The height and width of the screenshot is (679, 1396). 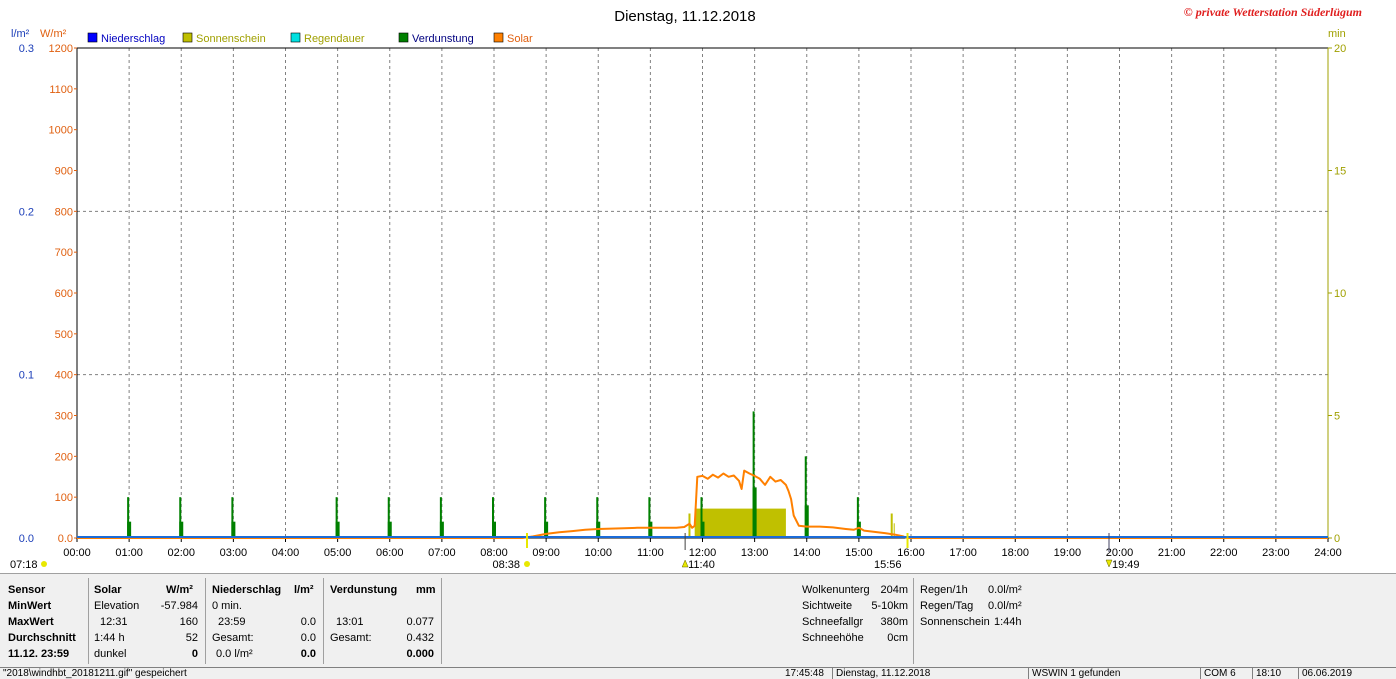 I want to click on snowline-value: 380m, so click(x=894, y=622).